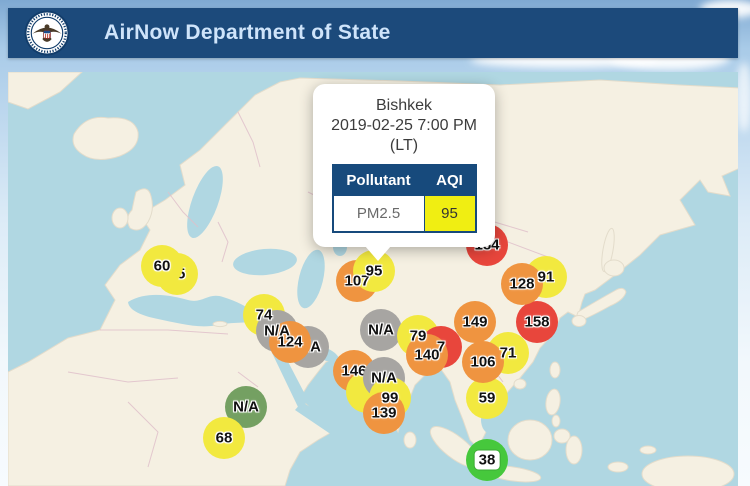  What do you see at coordinates (264, 315) in the screenshot?
I see `aqi-marker-label: 74` at bounding box center [264, 315].